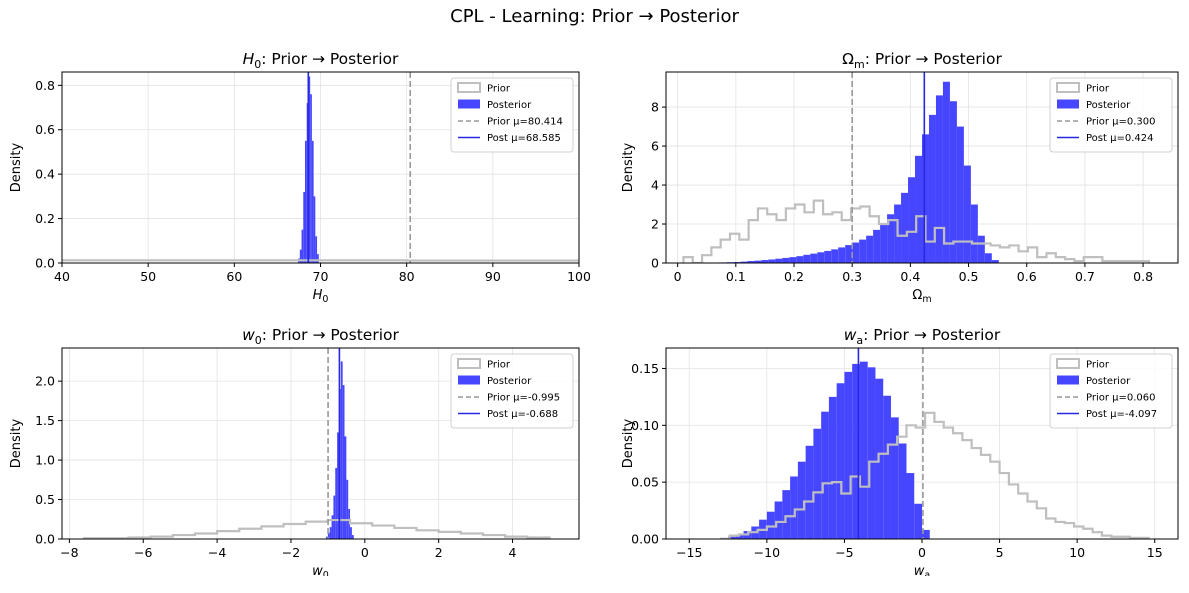 This screenshot has width=1189, height=593. Describe the element at coordinates (1121, 414) in the screenshot. I see `legend-entry: Post μ=-4.097` at that location.